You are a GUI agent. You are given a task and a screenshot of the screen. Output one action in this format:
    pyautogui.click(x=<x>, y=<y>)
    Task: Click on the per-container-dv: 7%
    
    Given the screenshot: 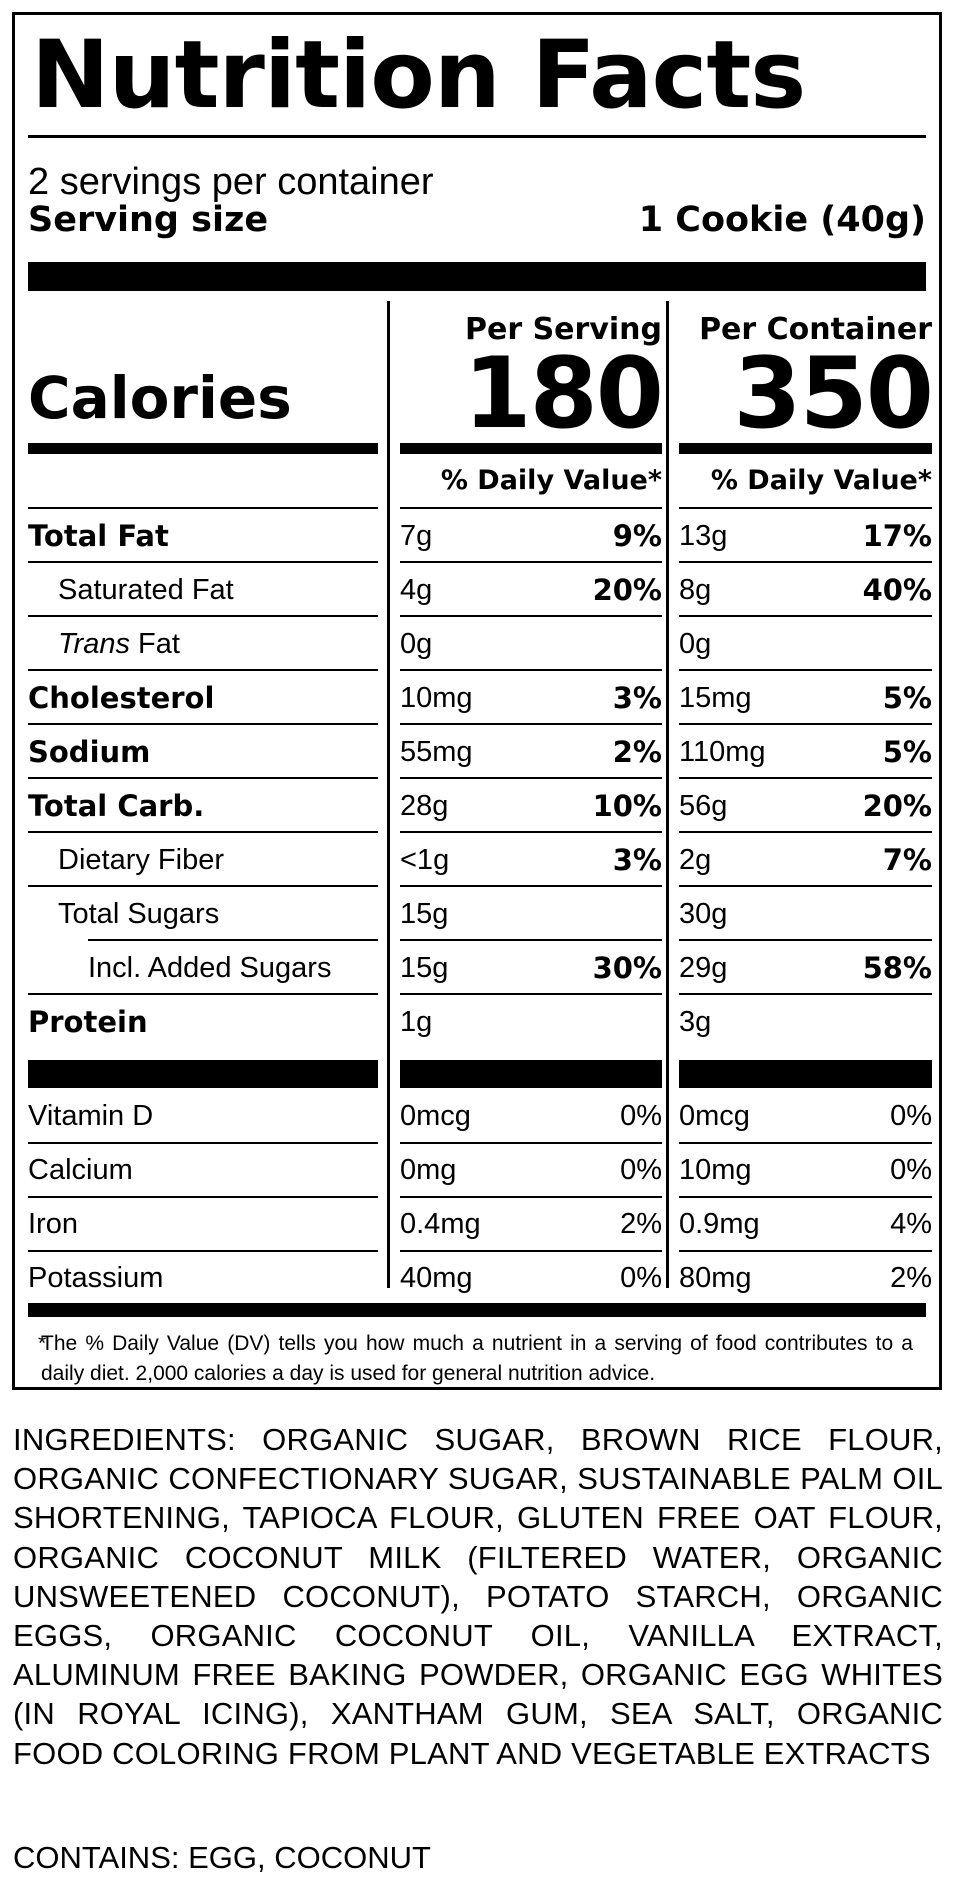 What is the action you would take?
    pyautogui.click(x=907, y=860)
    